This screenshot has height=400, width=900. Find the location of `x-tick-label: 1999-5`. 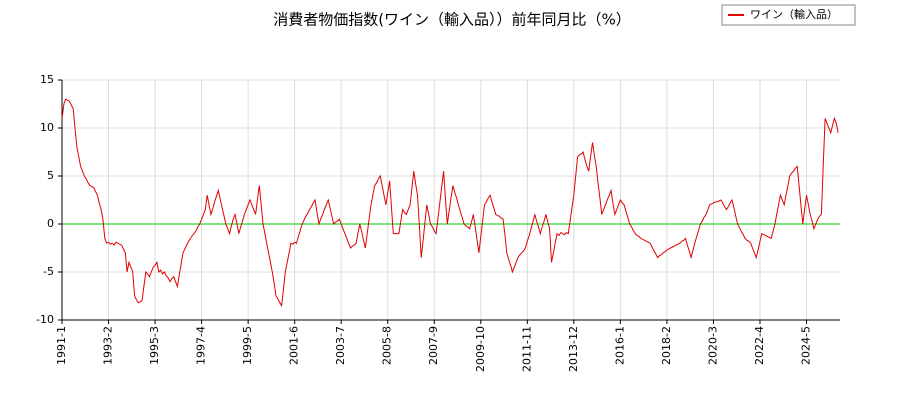

x-tick-label: 1999-5 is located at coordinates (247, 345).